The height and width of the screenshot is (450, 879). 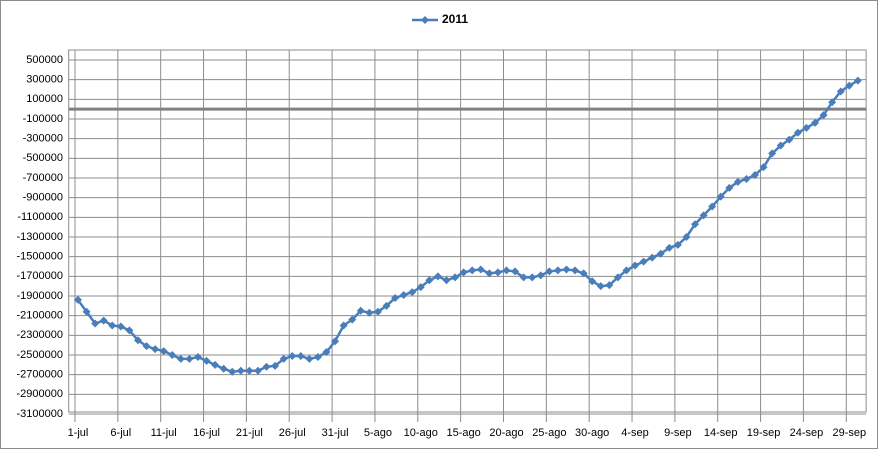 What do you see at coordinates (164, 433) in the screenshot?
I see `x-tick-label: 11-jul` at bounding box center [164, 433].